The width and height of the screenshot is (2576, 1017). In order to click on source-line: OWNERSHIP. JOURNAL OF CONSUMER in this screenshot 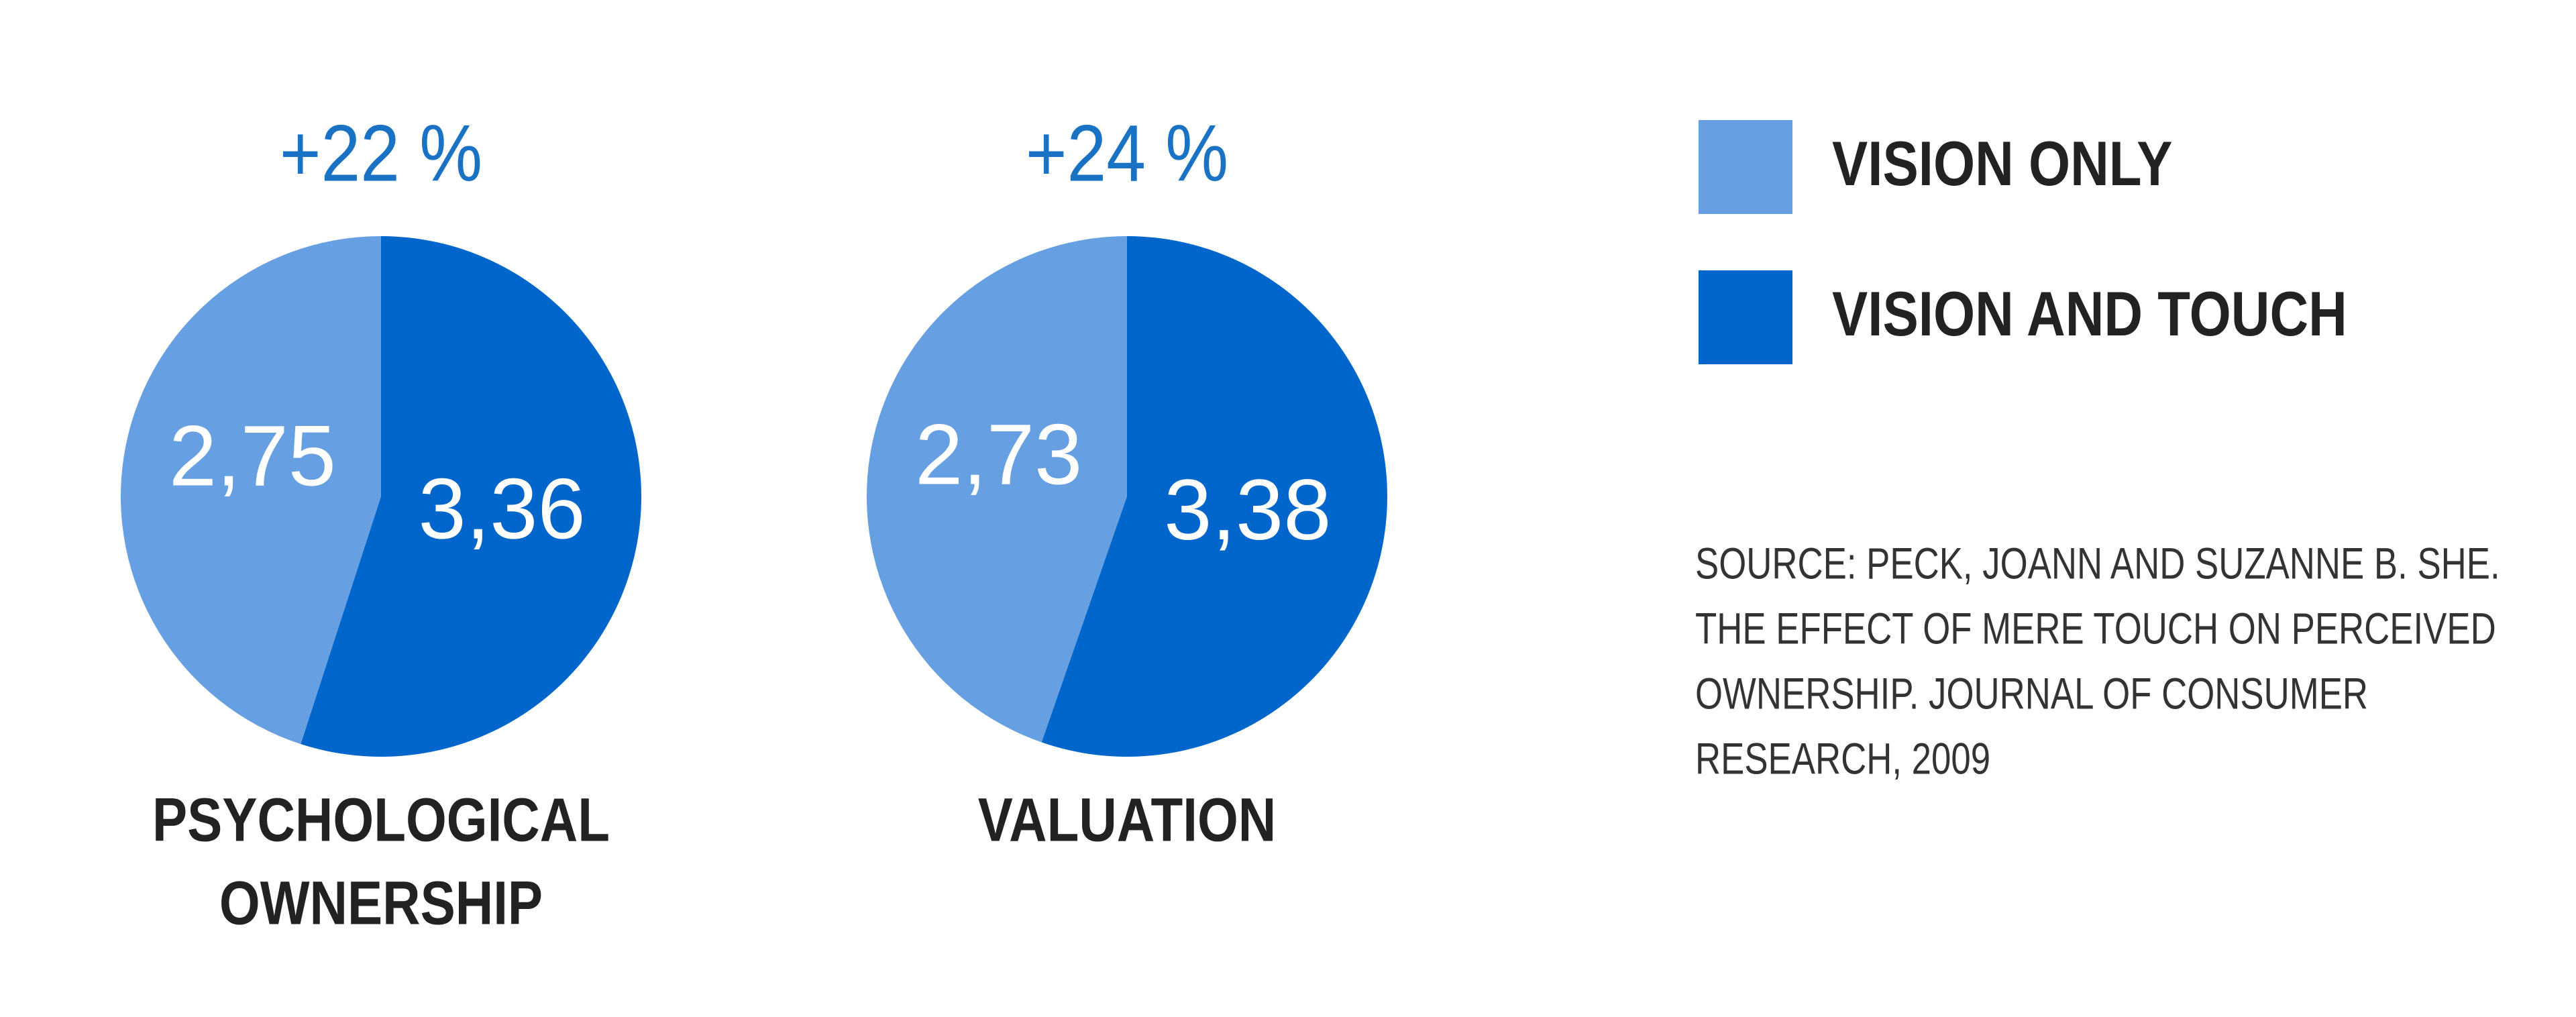, I will do `click(2031, 693)`.